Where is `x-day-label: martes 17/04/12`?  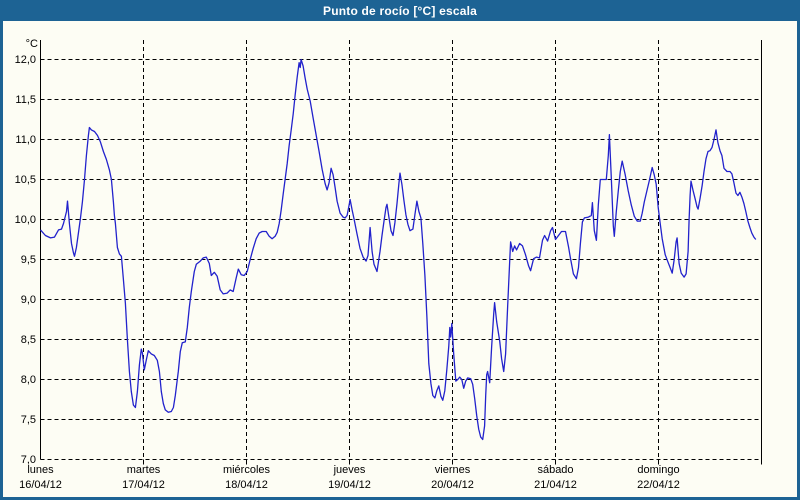
x-day-label: martes 17/04/12 is located at coordinates (144, 478).